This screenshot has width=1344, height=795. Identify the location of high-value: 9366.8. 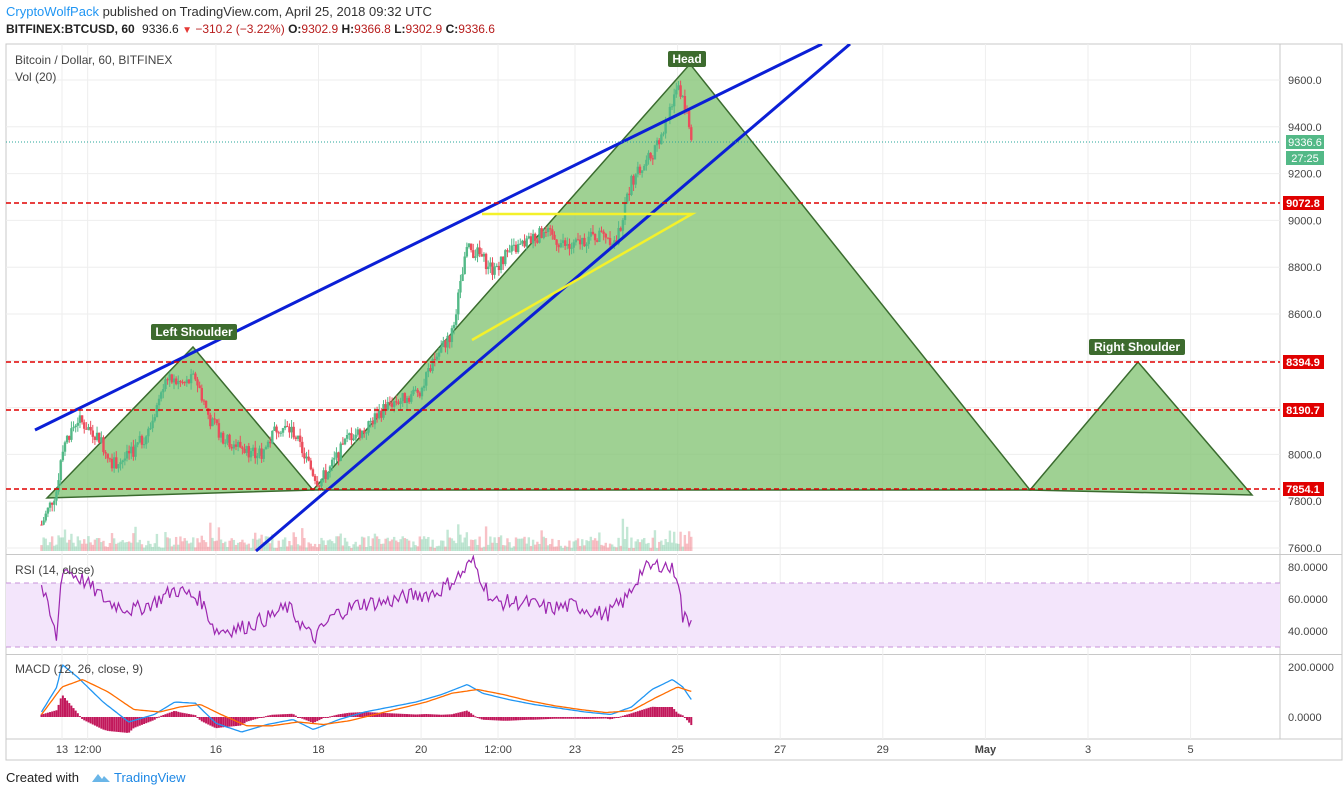
(372, 29).